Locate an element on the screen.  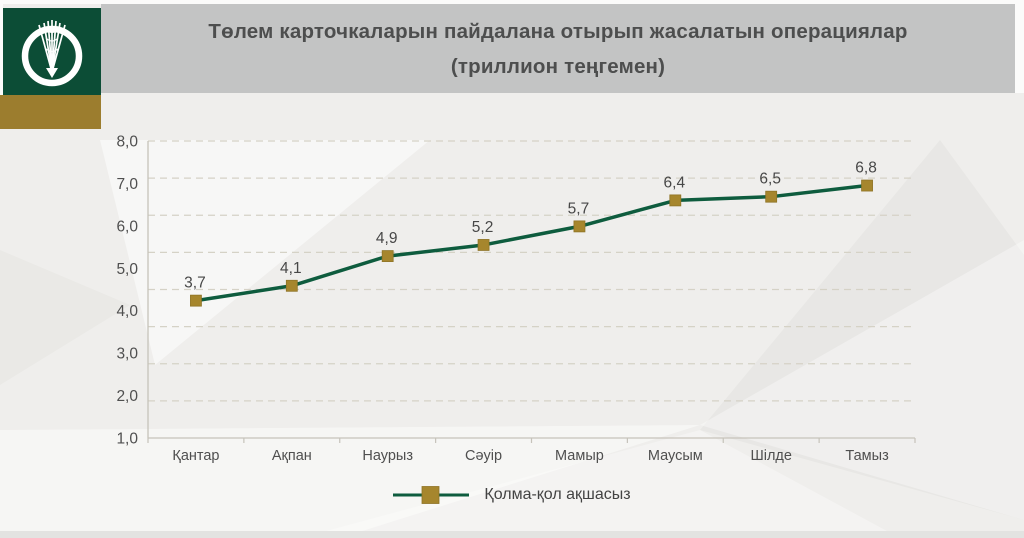
y-axis-label: 4,0 is located at coordinates (127, 311).